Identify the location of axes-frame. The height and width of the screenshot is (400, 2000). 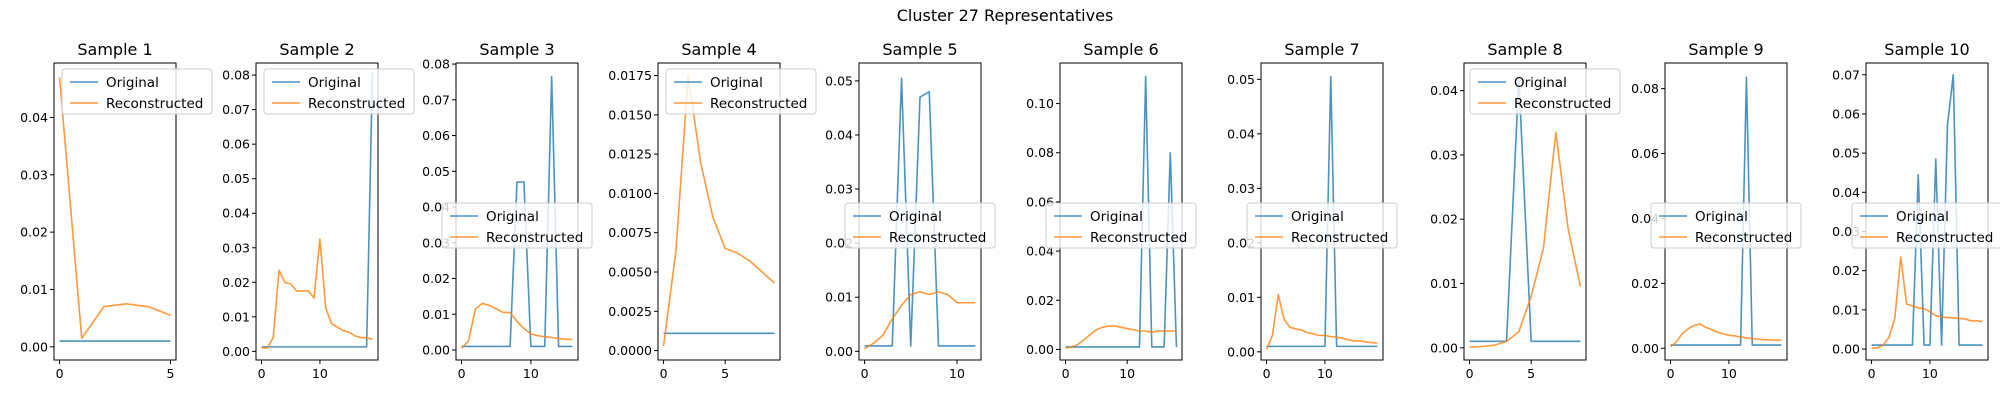
(719, 211).